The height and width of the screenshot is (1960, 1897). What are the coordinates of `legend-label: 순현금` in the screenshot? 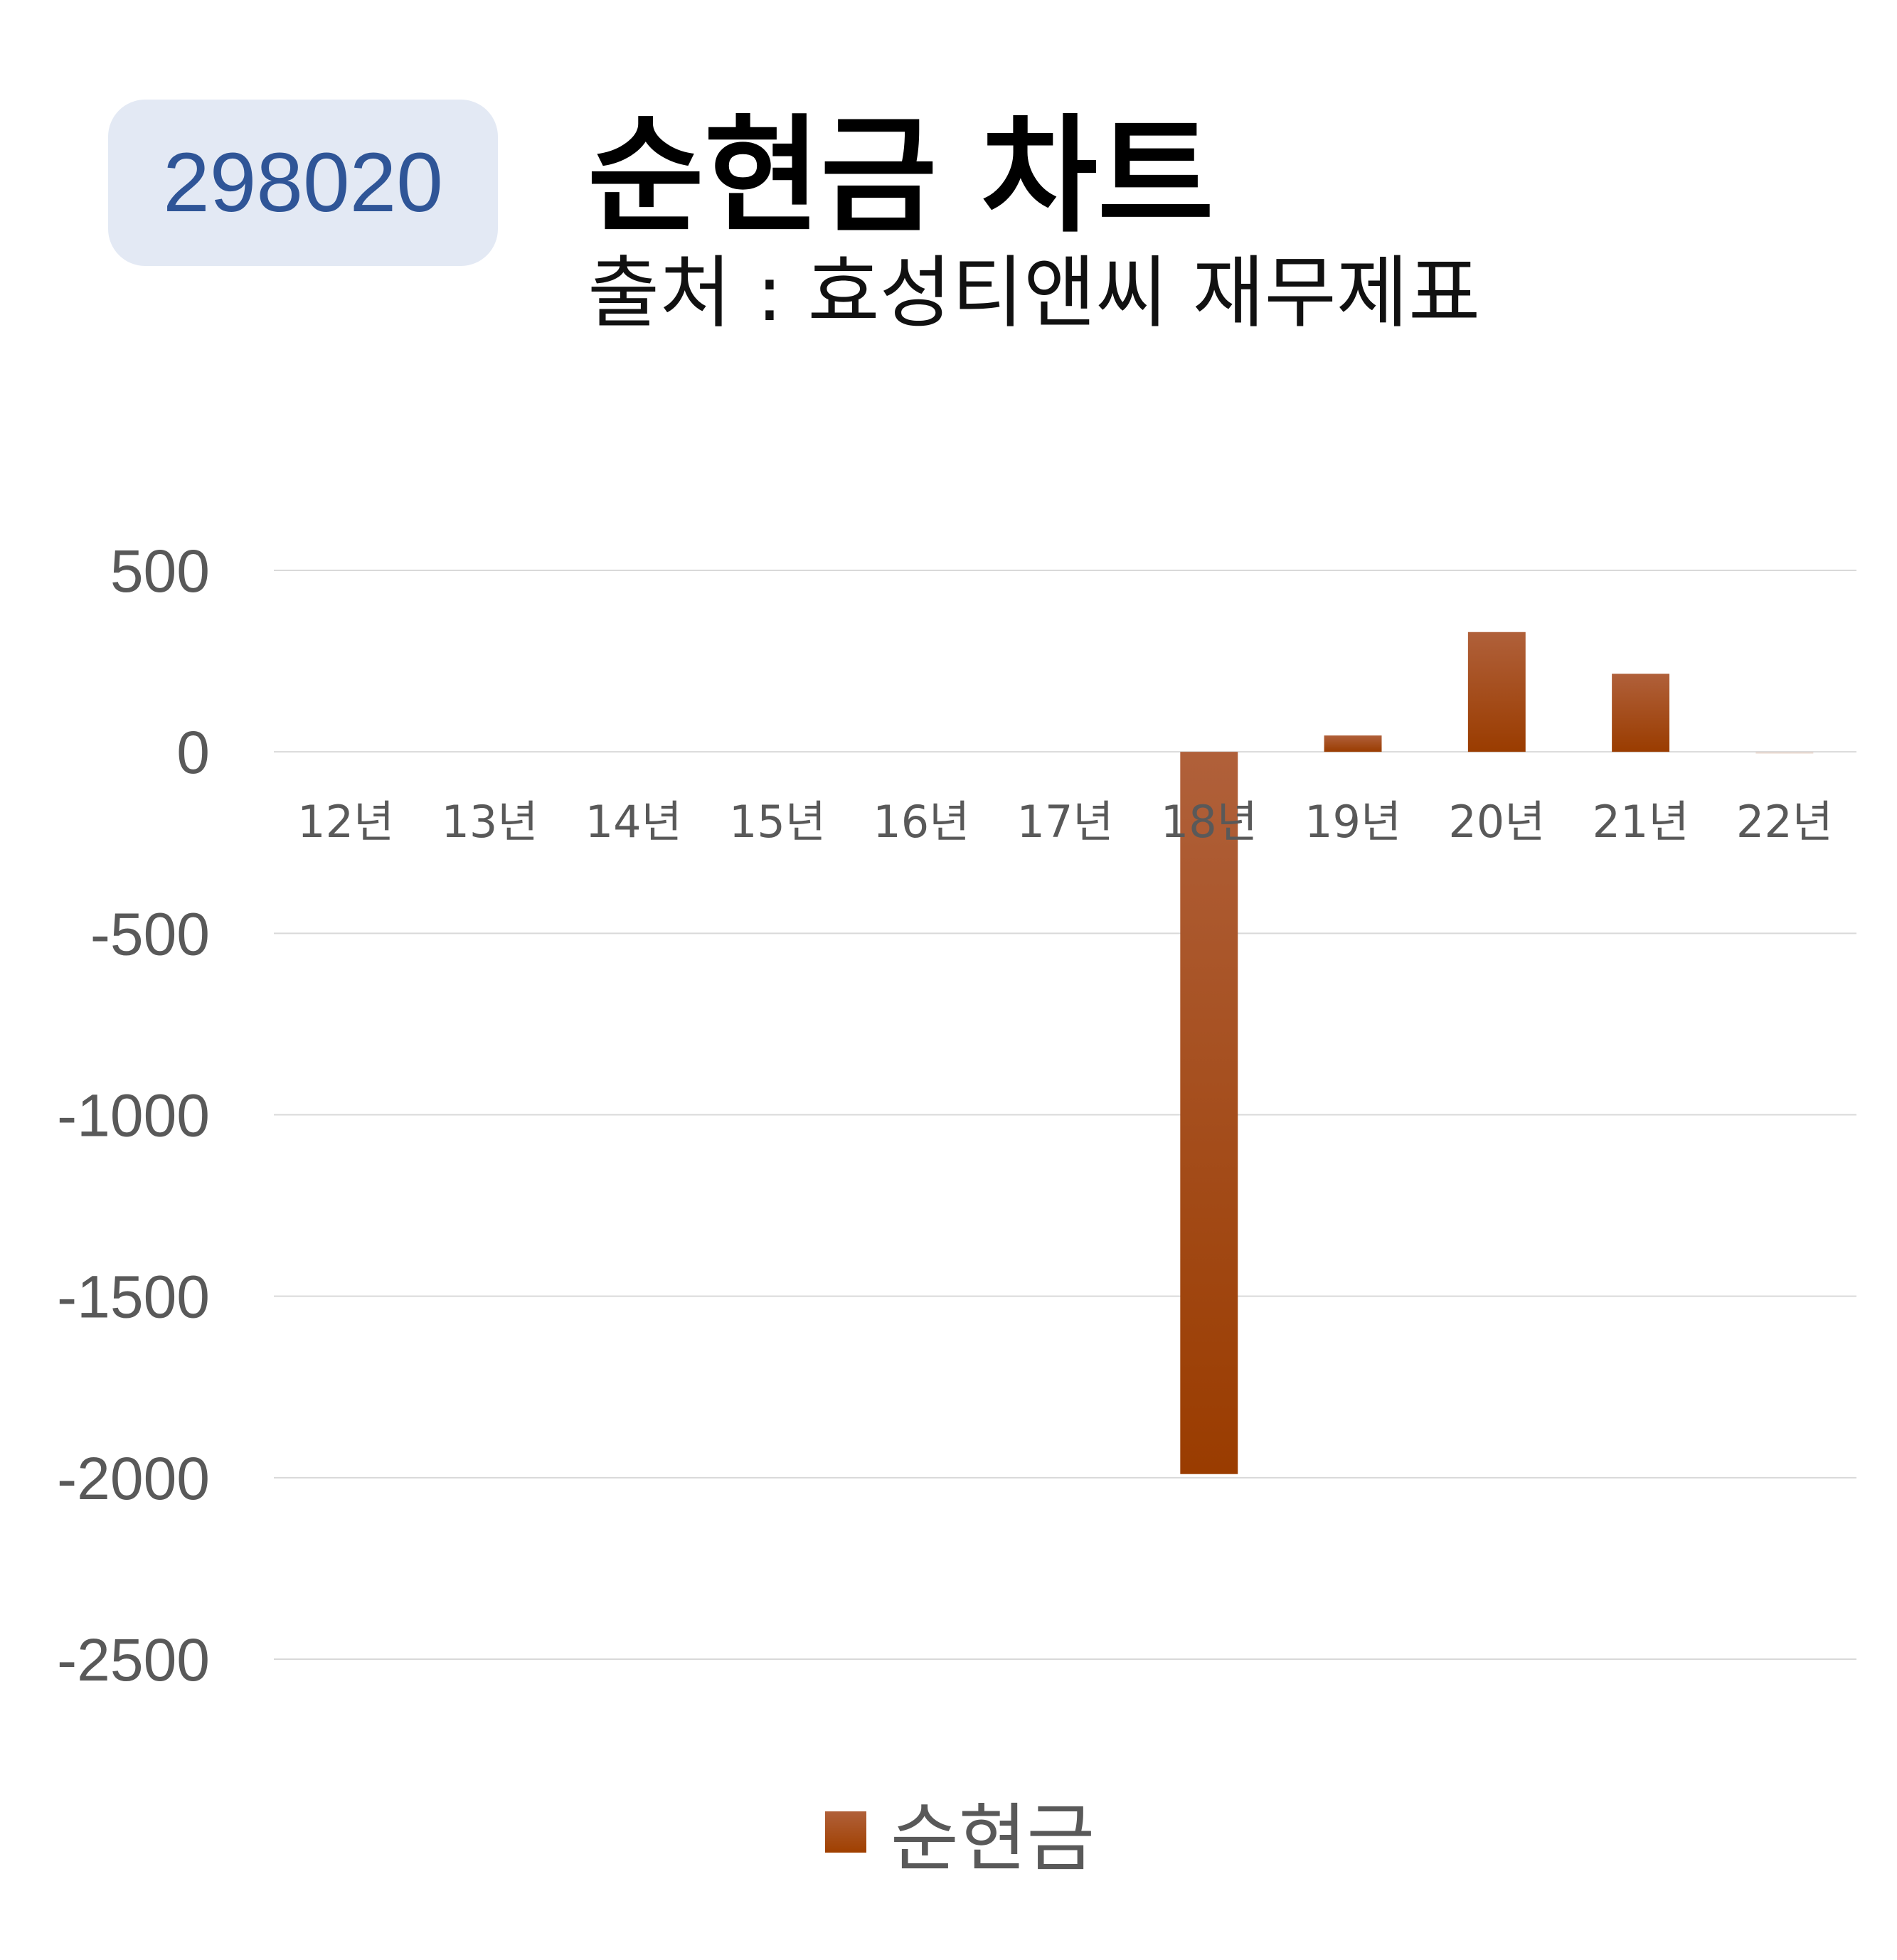 It's located at (993, 1838).